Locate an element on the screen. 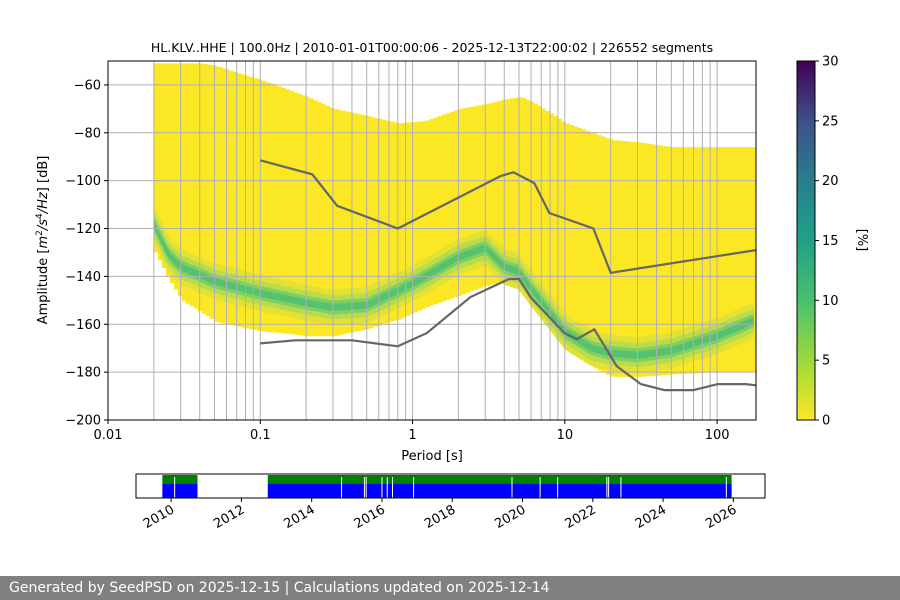 The width and height of the screenshot is (900, 600). colorbar-tick-label: 20 is located at coordinates (830, 181).